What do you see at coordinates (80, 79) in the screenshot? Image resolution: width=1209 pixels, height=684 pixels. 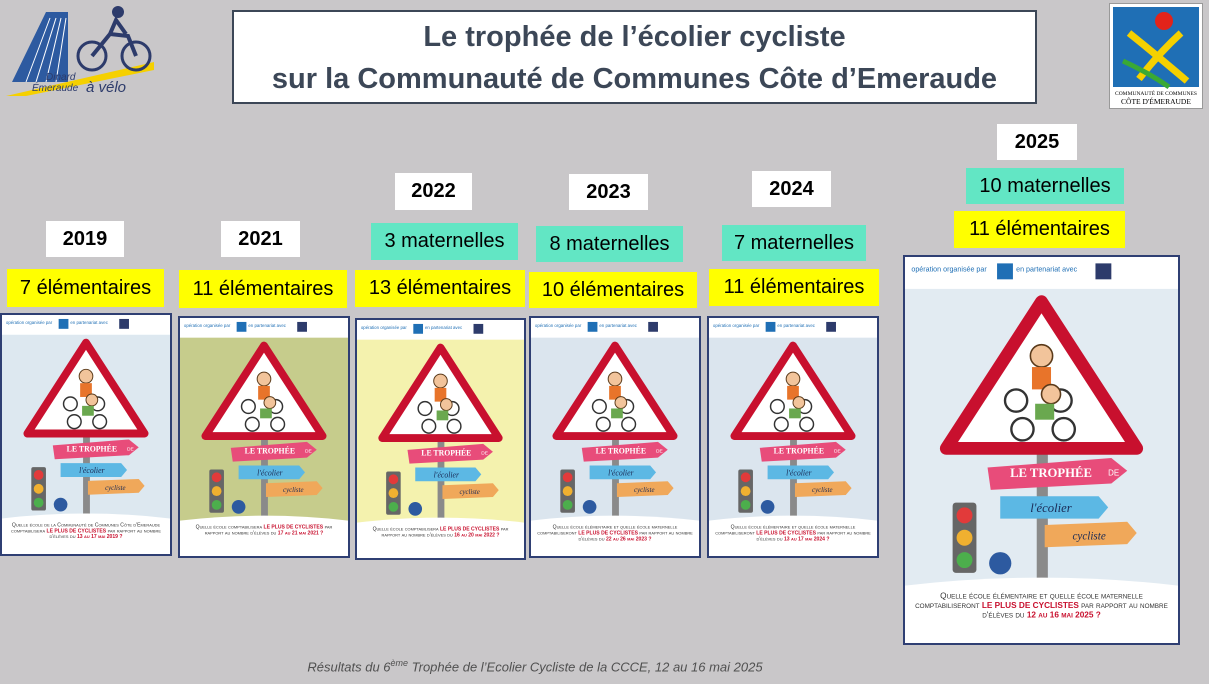 I see `logo-swoosh` at bounding box center [80, 79].